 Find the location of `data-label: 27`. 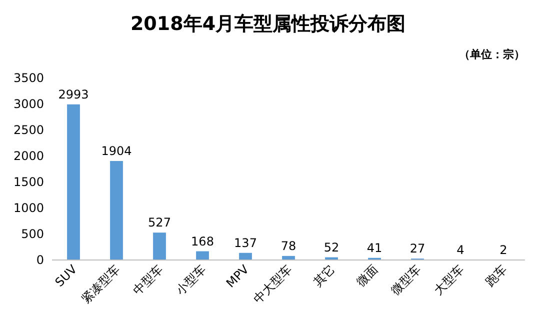

data-label: 27 is located at coordinates (418, 249).